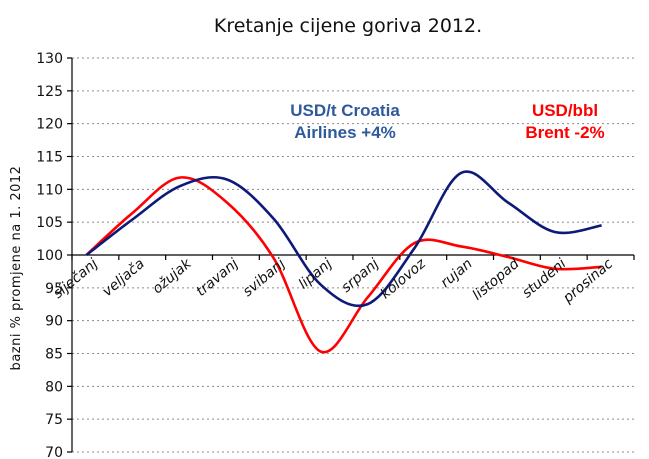  What do you see at coordinates (54, 420) in the screenshot?
I see `y-tick-label-1: 75` at bounding box center [54, 420].